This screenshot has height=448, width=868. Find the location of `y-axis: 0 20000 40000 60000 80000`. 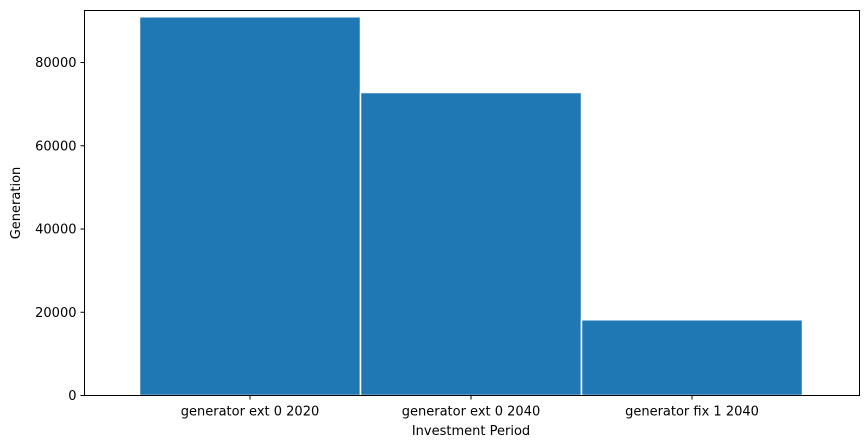

y-axis: 0 20000 40000 60000 80000 is located at coordinates (60, 230).